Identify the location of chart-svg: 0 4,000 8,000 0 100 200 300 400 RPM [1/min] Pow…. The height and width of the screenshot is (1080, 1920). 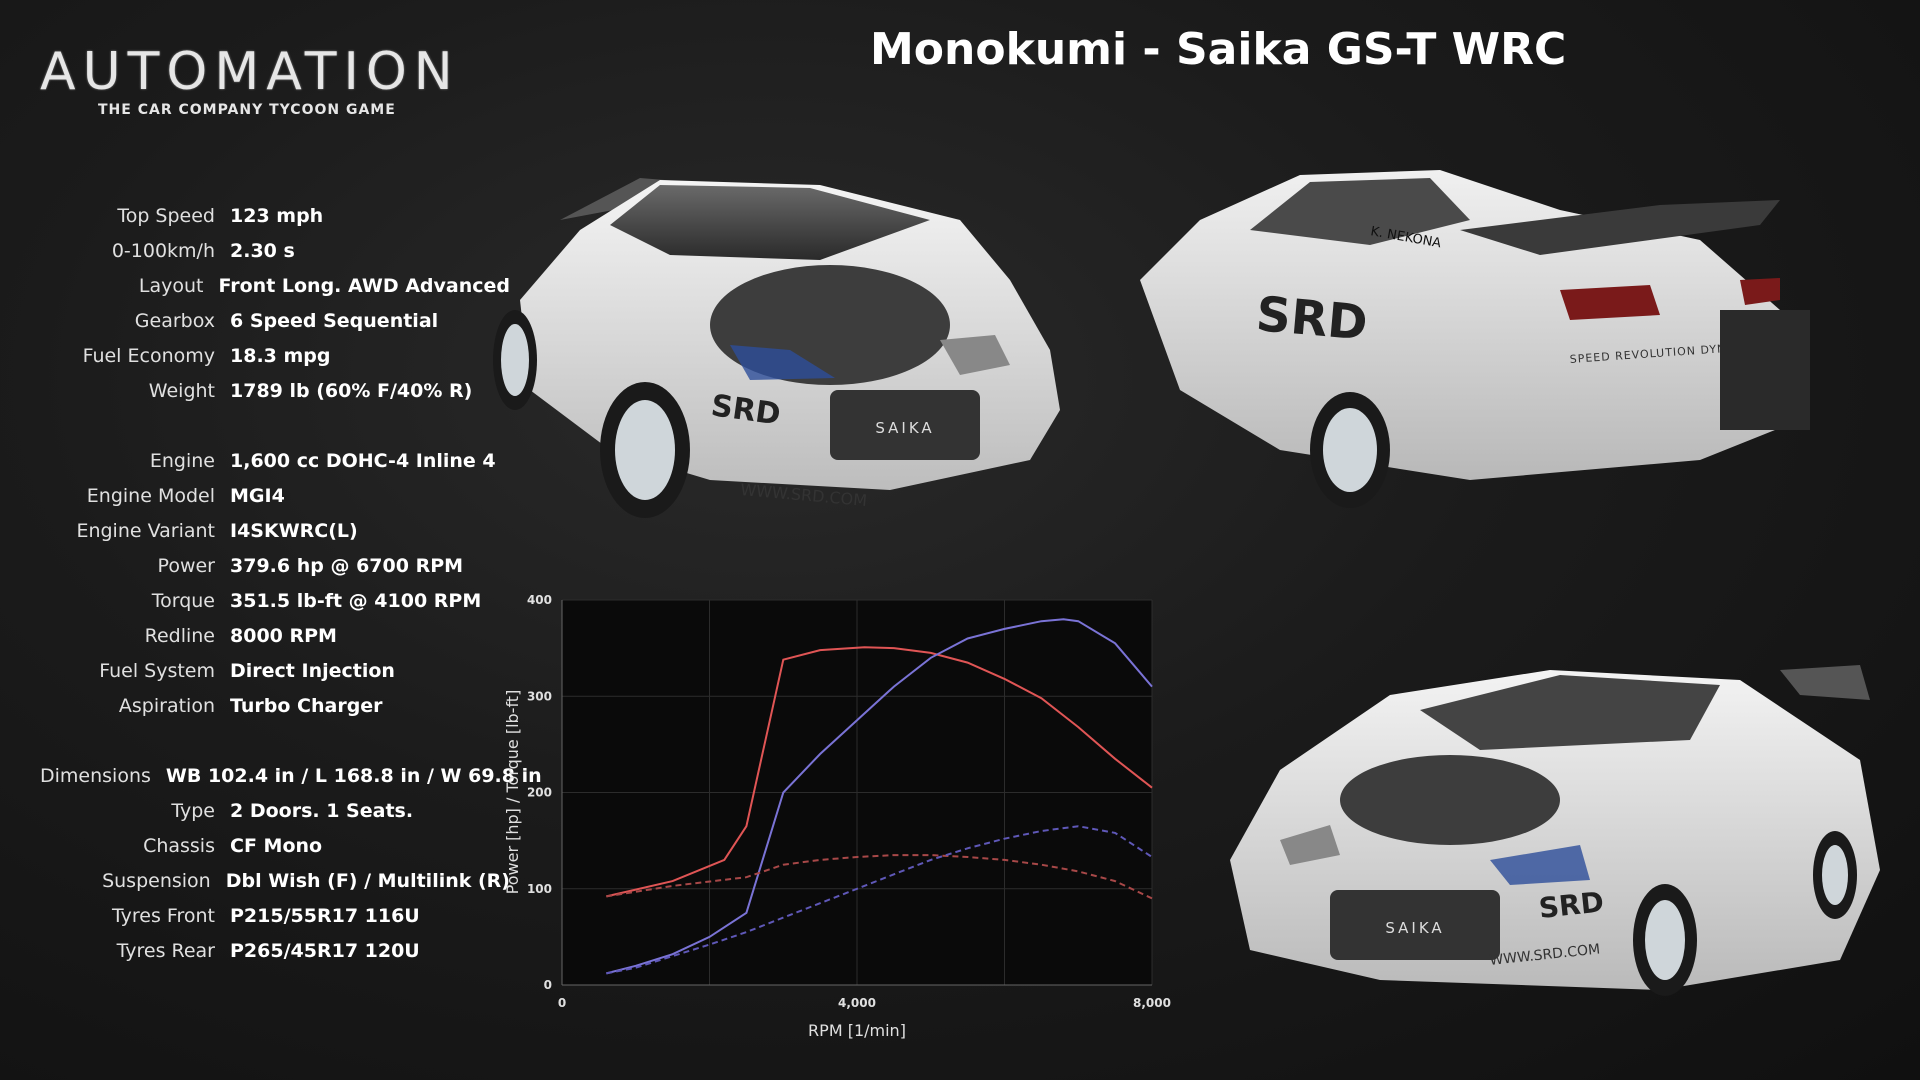
(837, 816).